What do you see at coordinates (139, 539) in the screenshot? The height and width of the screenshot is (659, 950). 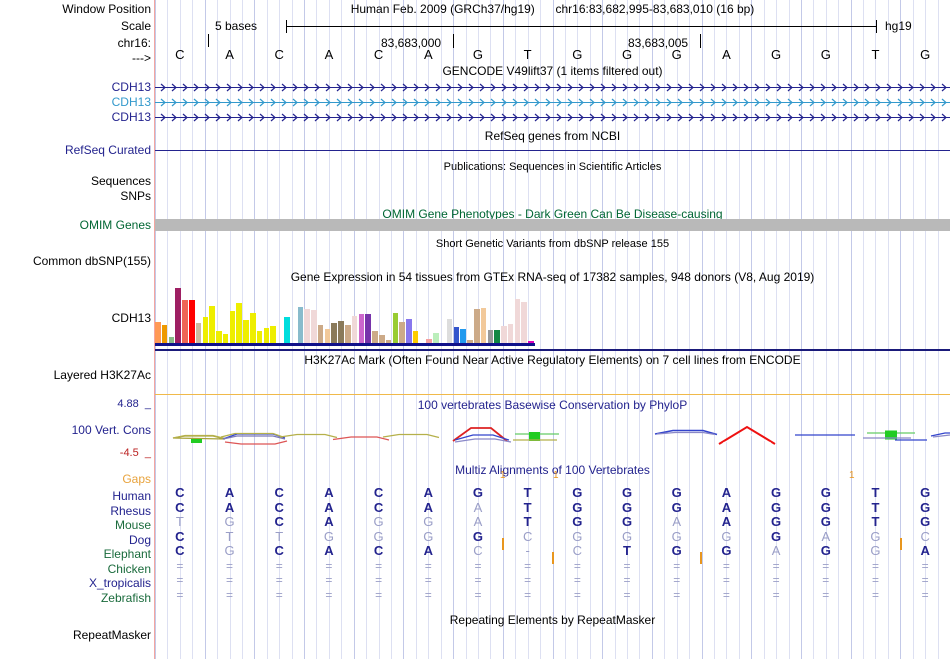 I see `species-label-dog: Dog` at bounding box center [139, 539].